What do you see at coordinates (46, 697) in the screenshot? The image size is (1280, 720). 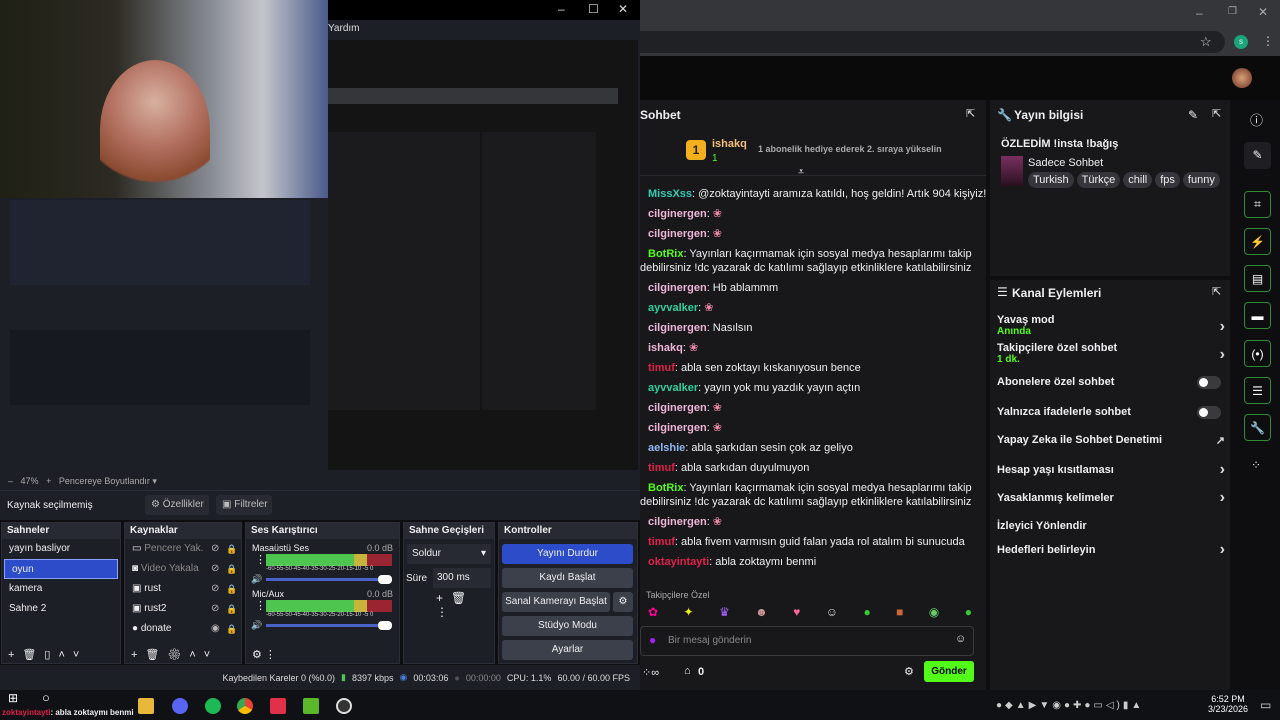 I see `search-icon: ○` at bounding box center [46, 697].